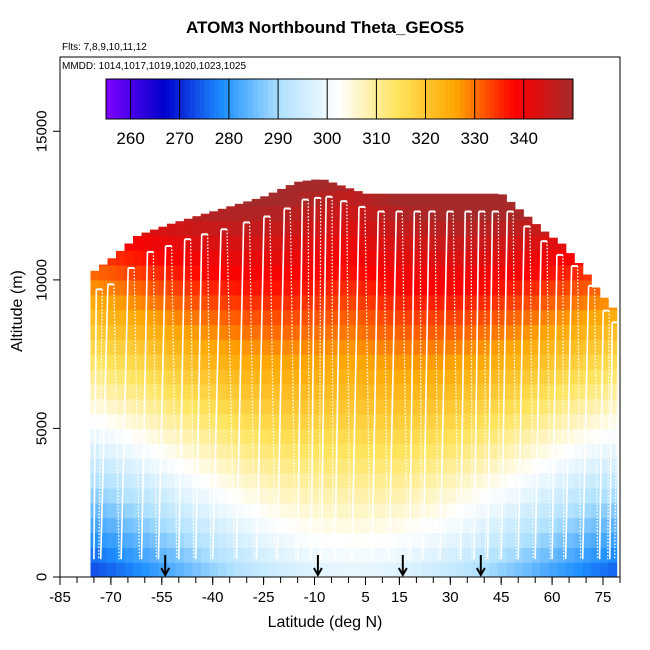  What do you see at coordinates (323, 566) in the screenshot?
I see `sonde-arrows` at bounding box center [323, 566].